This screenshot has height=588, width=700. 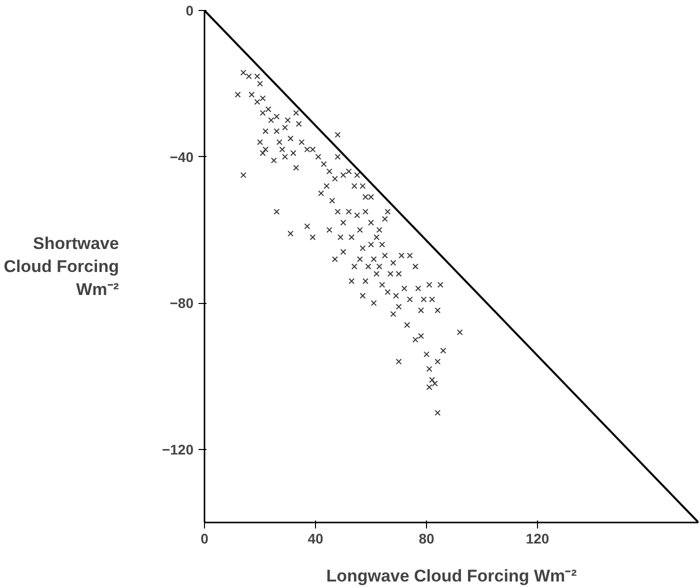 What do you see at coordinates (316, 538) in the screenshot?
I see `x-tick-label: 40` at bounding box center [316, 538].